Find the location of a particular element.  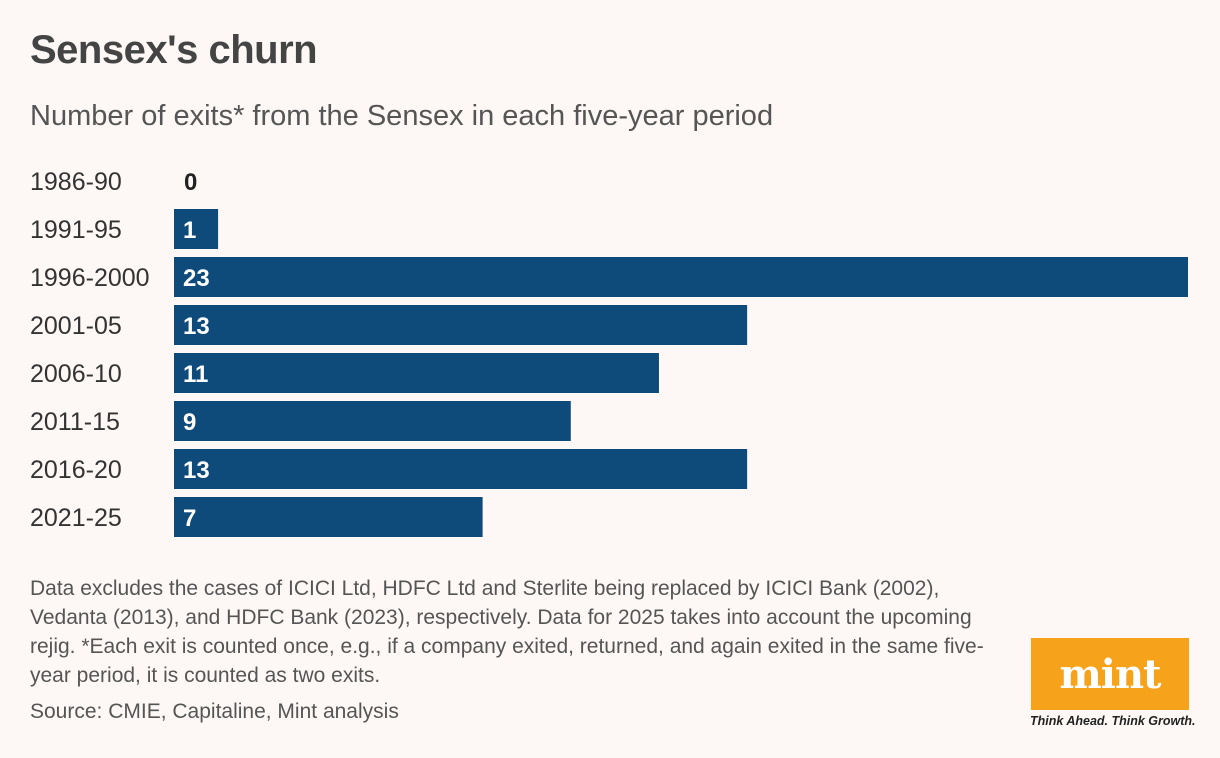

category-label-1986-90: 1986-90 is located at coordinates (76, 182).